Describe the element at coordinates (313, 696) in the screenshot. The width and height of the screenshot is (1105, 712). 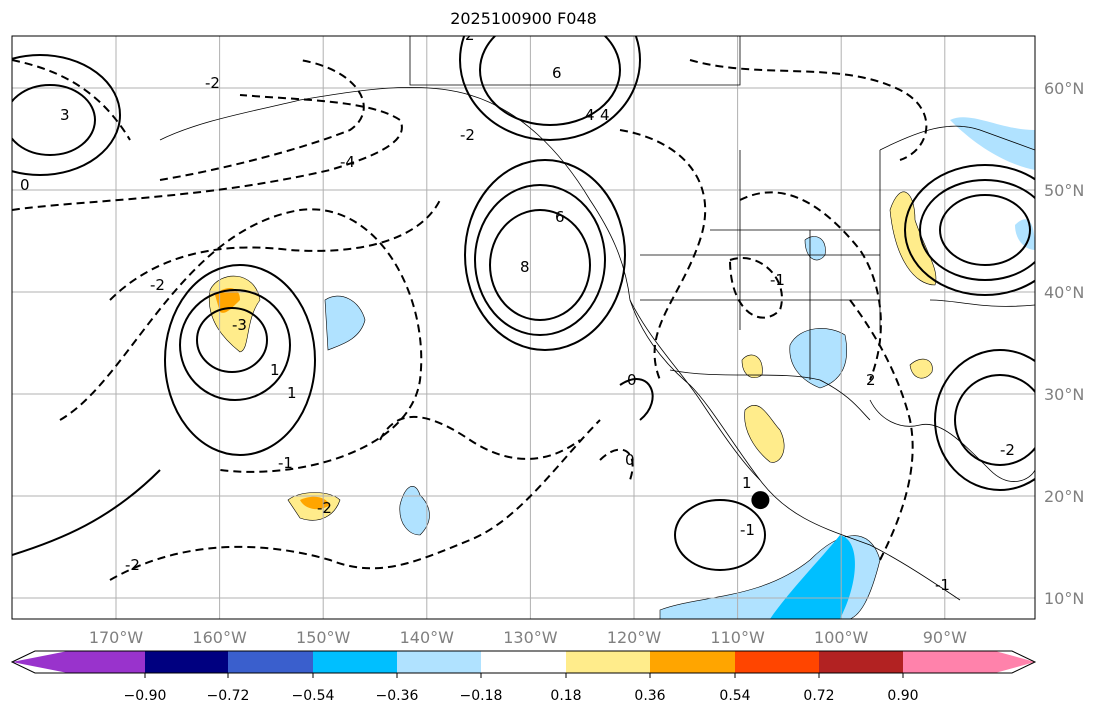
I see `colorbar-label: −0.54` at that location.